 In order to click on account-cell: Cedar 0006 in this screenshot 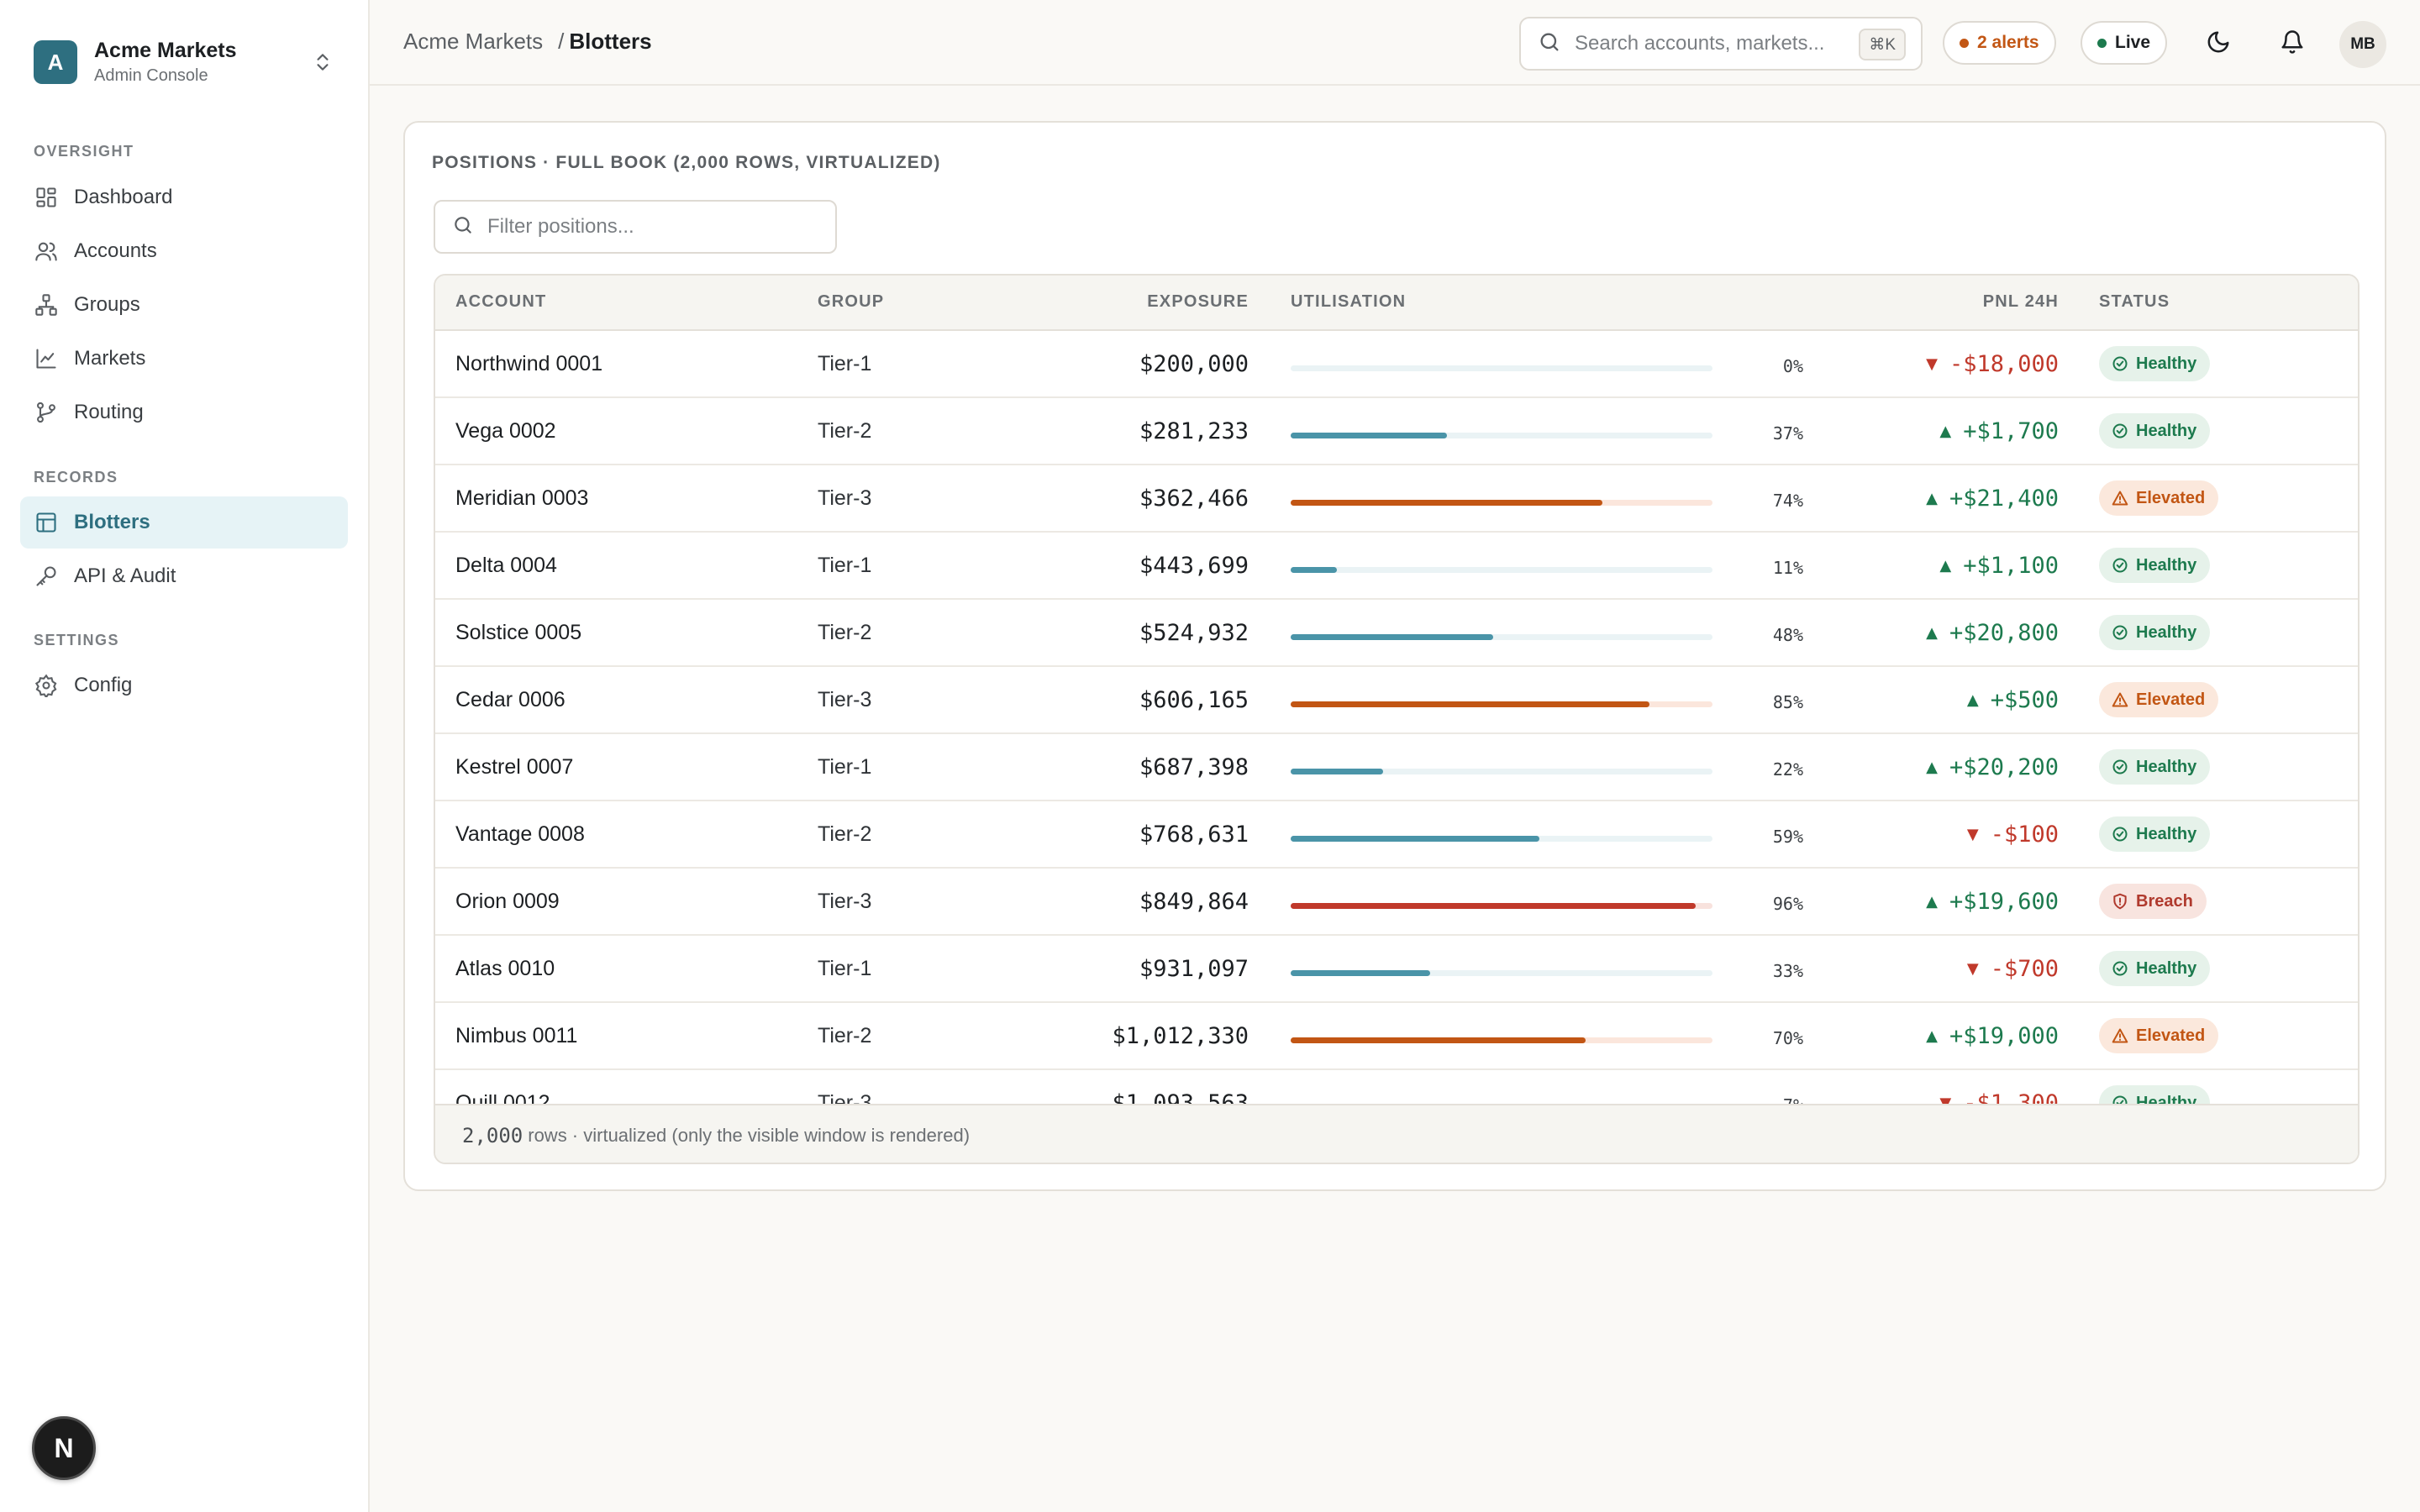, I will do `click(511, 699)`.